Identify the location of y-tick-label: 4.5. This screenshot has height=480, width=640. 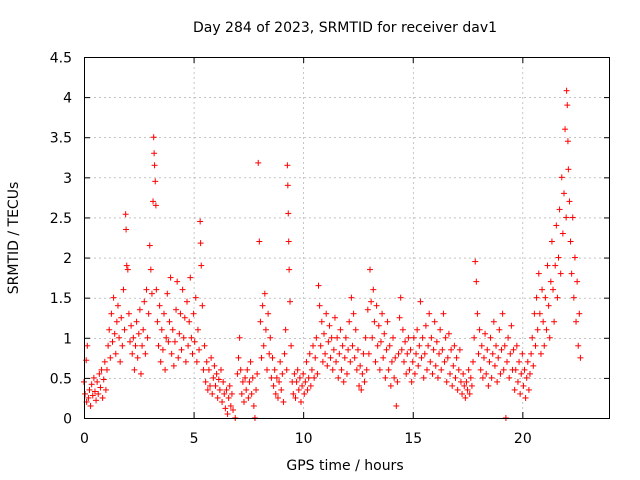
(61, 59).